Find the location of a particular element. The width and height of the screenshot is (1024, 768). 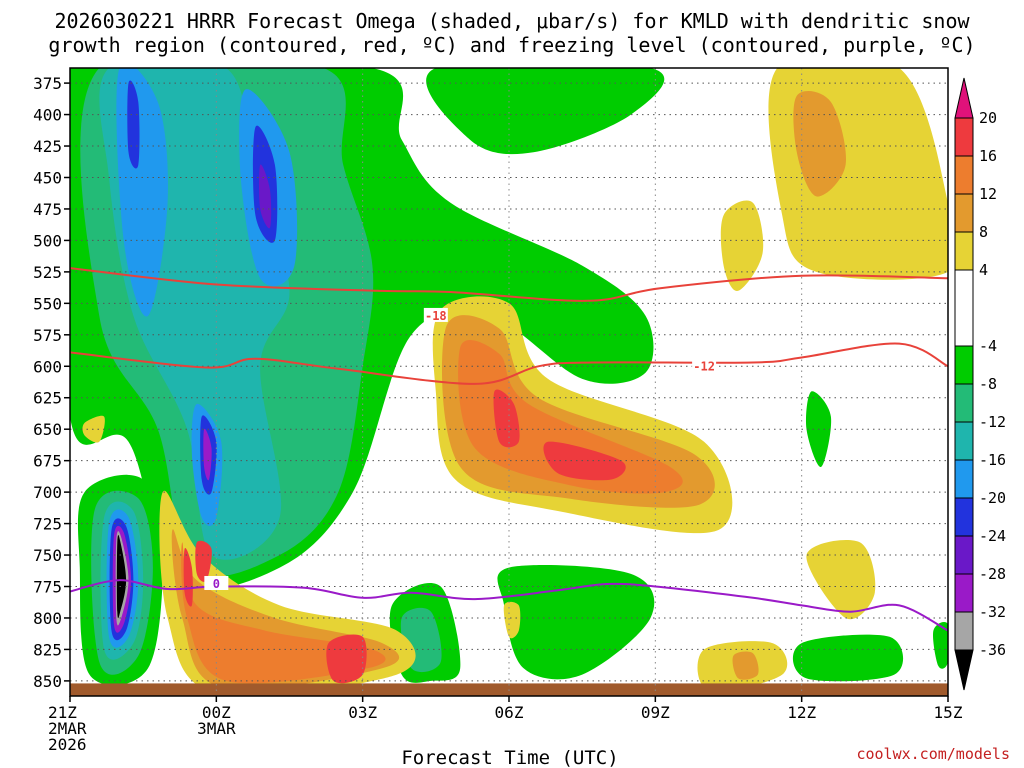

omega-region-descent-red-mid-b is located at coordinates (584, 461).